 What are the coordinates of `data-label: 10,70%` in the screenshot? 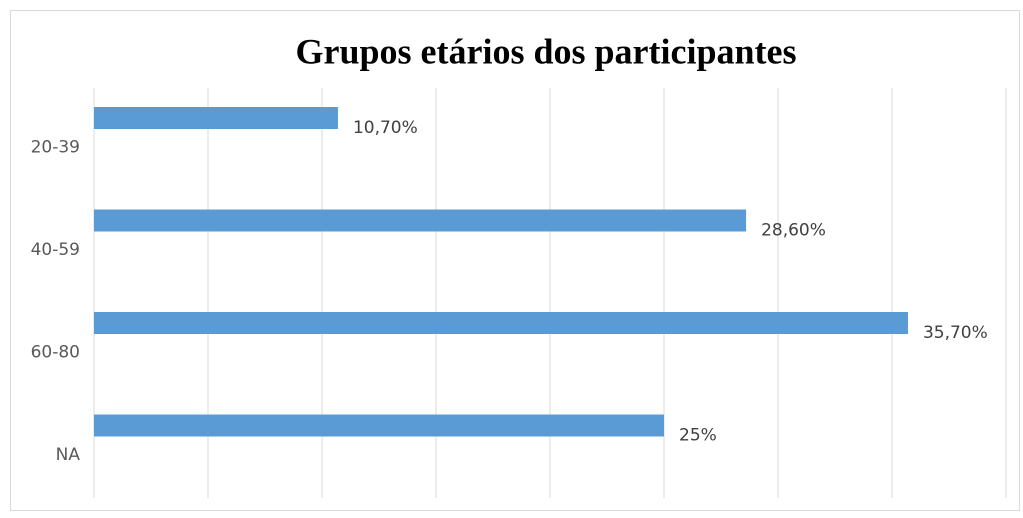 It's located at (385, 128).